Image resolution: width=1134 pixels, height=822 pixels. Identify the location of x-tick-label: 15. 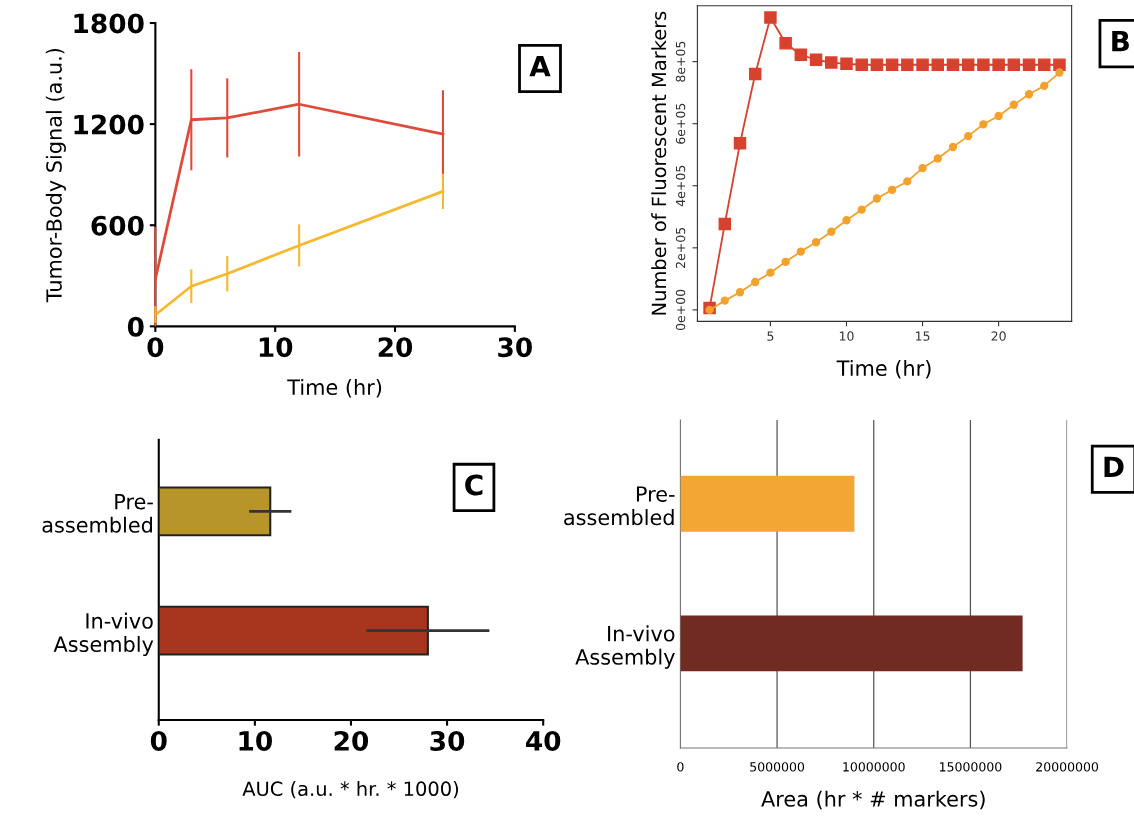
(922, 336).